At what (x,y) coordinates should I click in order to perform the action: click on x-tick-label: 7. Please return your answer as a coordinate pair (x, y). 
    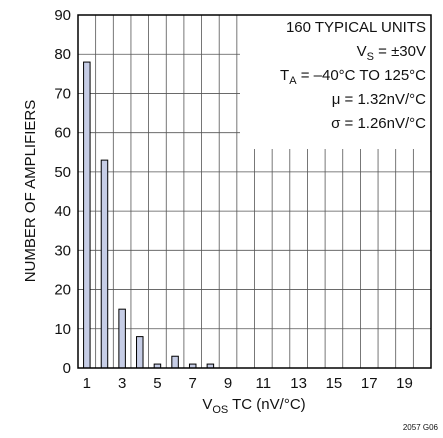
    Looking at the image, I should click on (193, 383).